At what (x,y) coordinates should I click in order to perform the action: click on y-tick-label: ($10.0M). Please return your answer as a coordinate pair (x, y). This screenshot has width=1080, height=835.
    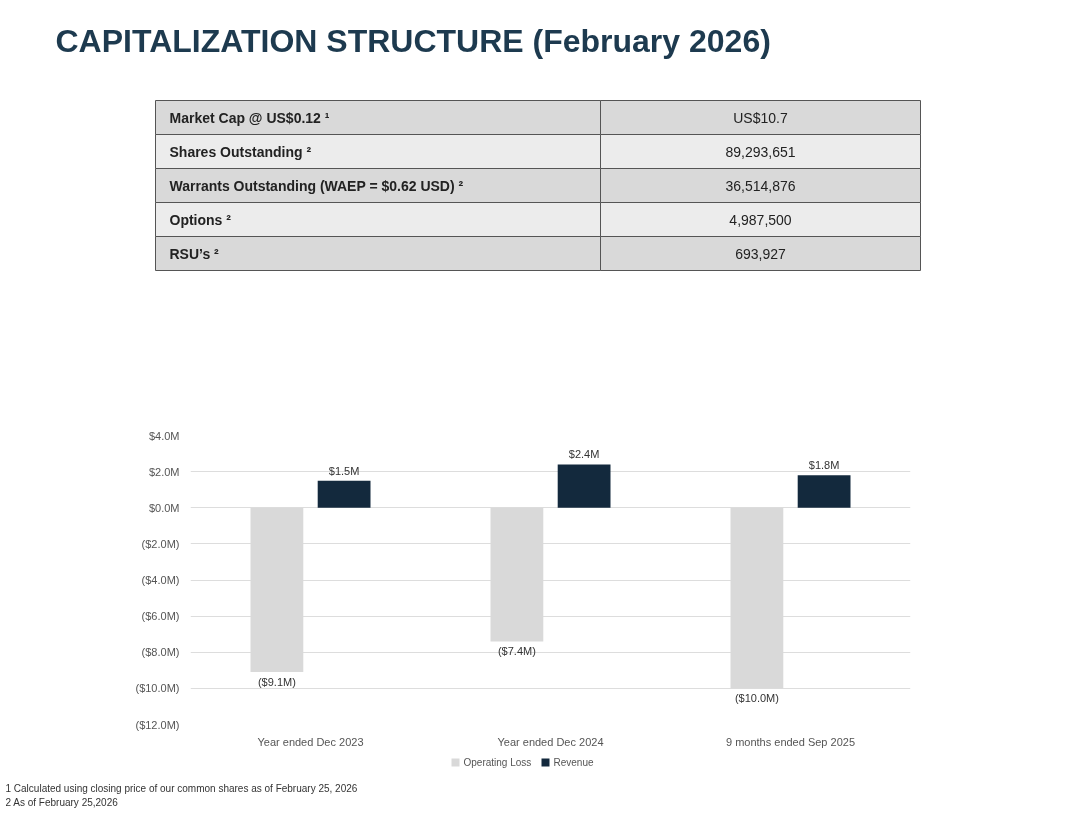
    Looking at the image, I should click on (157, 688).